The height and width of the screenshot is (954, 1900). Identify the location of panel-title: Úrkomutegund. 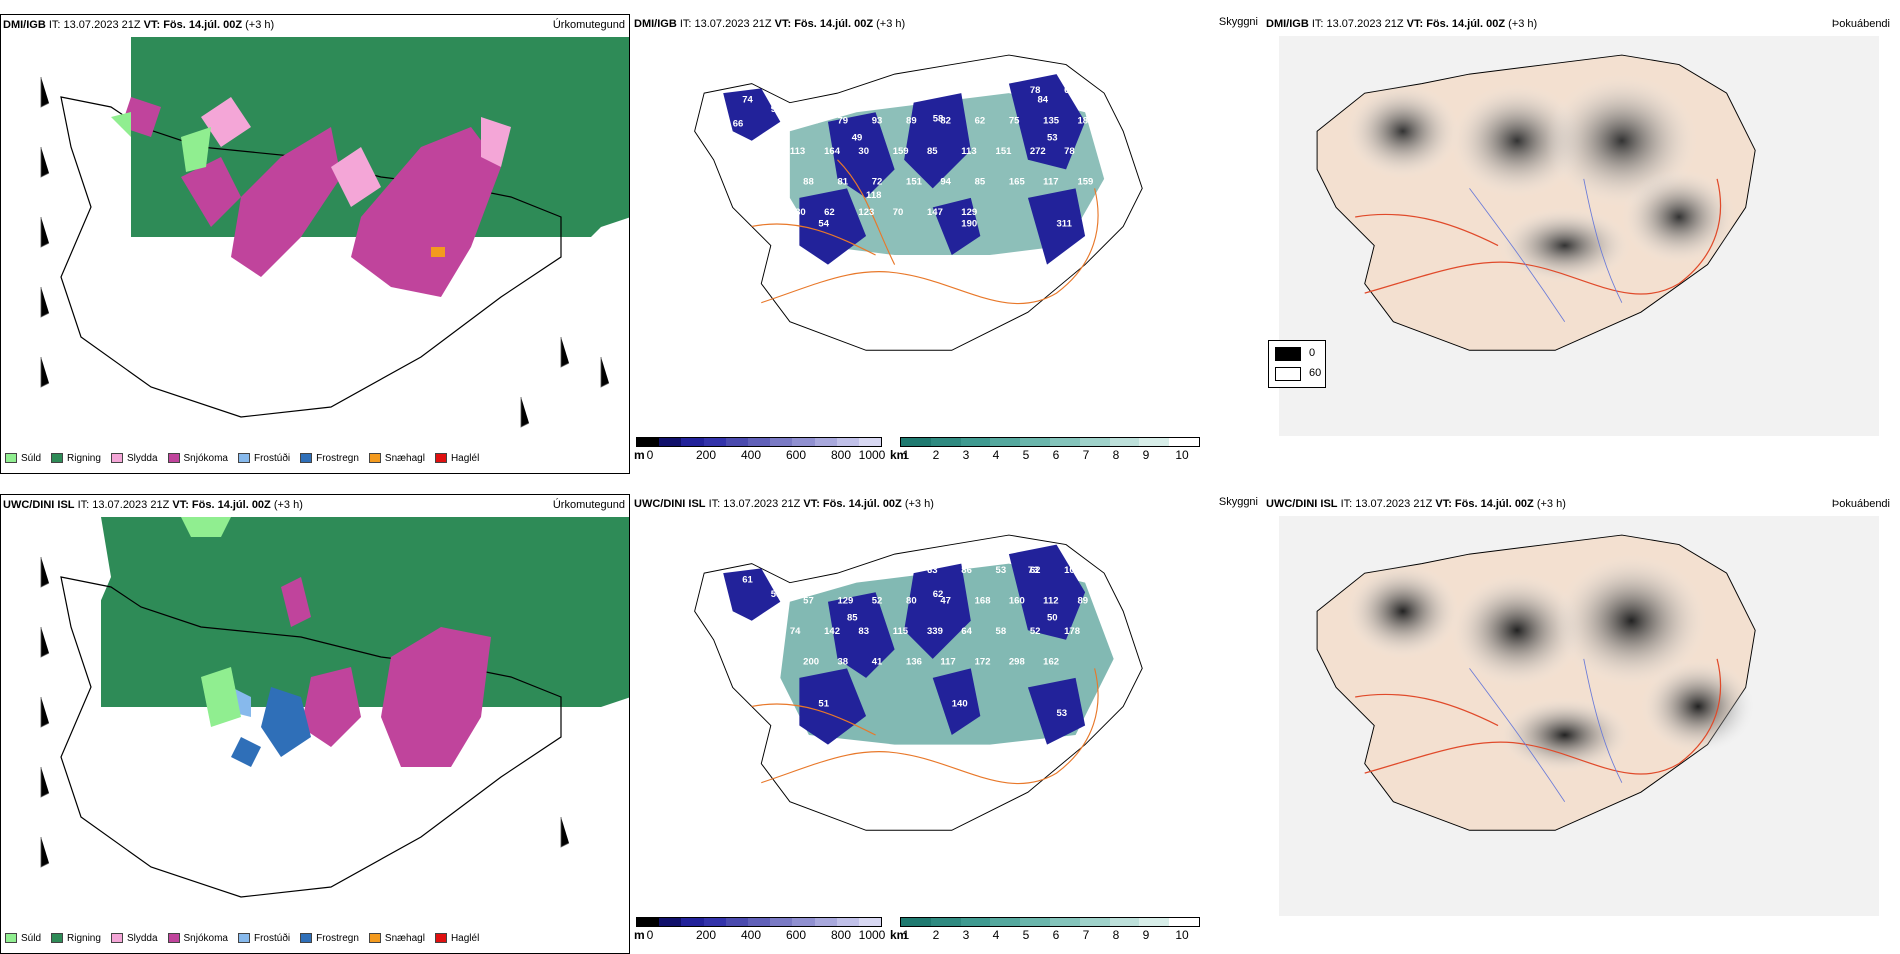
(588, 25).